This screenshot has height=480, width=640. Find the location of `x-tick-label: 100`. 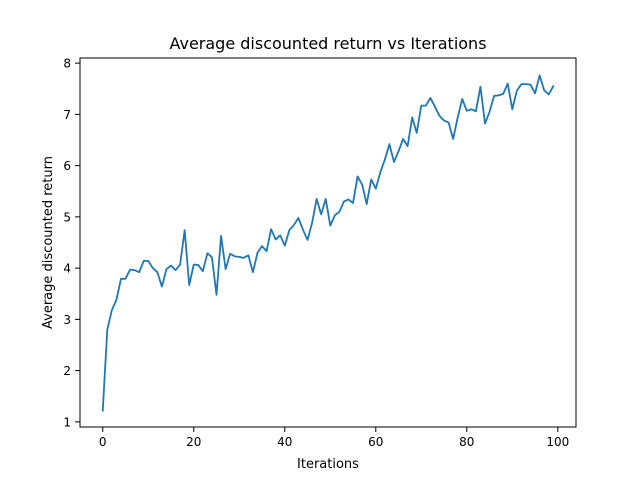

x-tick-label: 100 is located at coordinates (557, 442).